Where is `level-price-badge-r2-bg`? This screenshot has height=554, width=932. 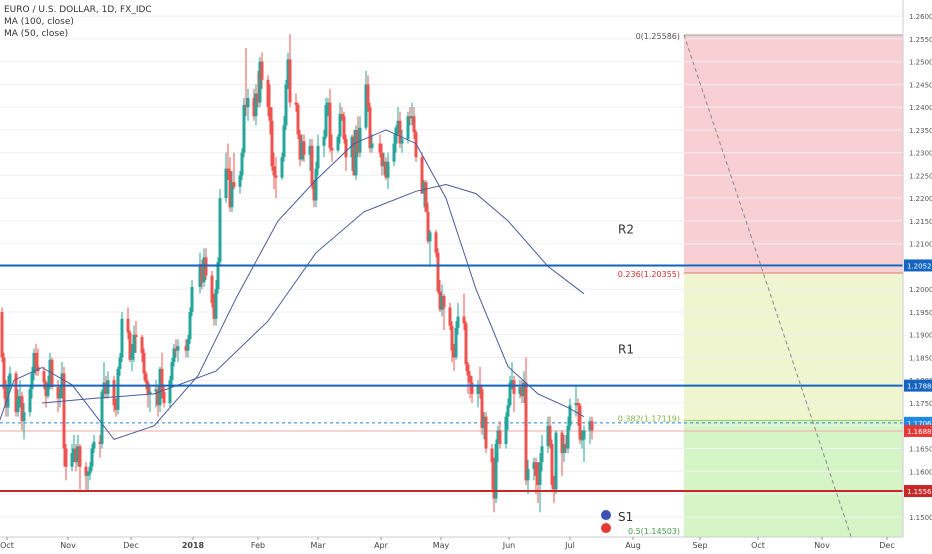
level-price-badge-r2-bg is located at coordinates (918, 265).